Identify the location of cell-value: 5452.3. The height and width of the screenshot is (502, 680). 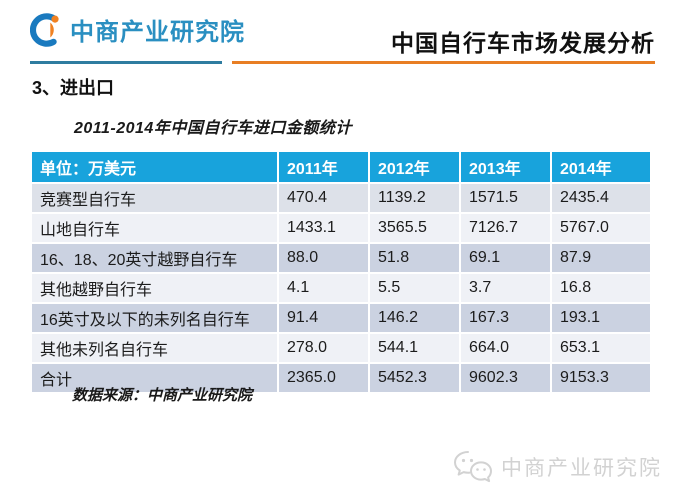
(414, 378).